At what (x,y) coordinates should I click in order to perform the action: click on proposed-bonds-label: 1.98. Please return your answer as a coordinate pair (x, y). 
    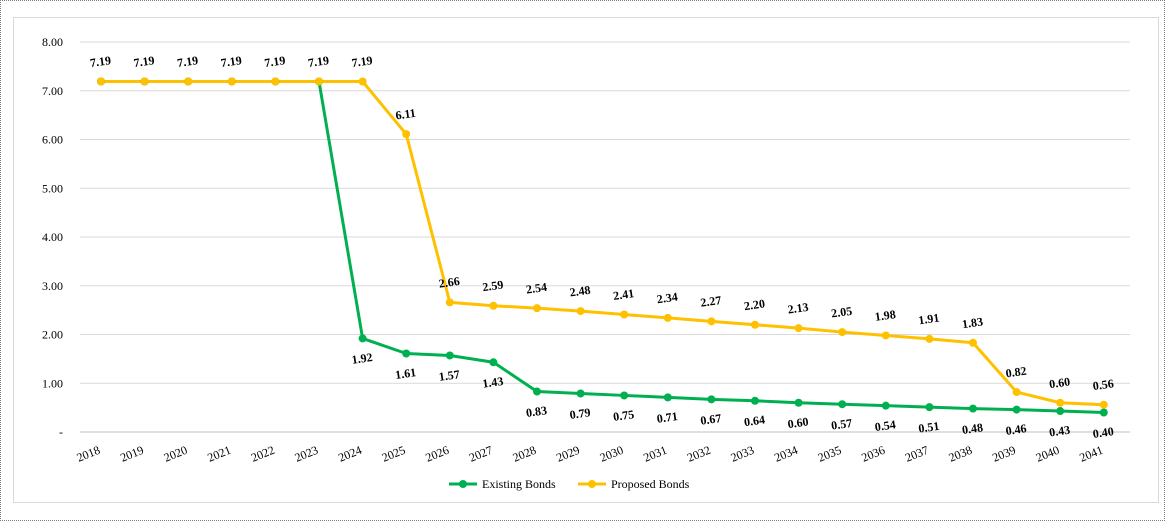
    Looking at the image, I should click on (885, 315).